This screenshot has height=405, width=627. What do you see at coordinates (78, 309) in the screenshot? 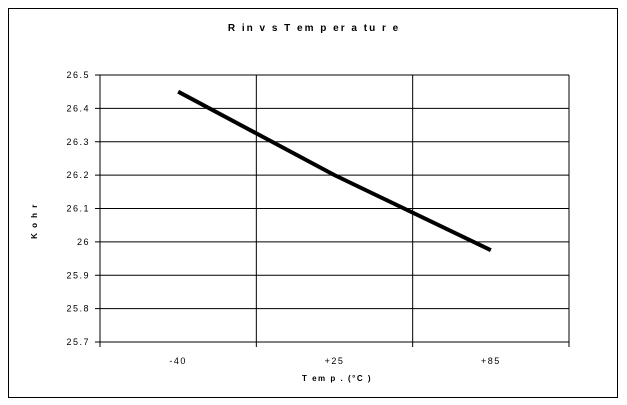
I see `y-tick-label: 25.8` at bounding box center [78, 309].